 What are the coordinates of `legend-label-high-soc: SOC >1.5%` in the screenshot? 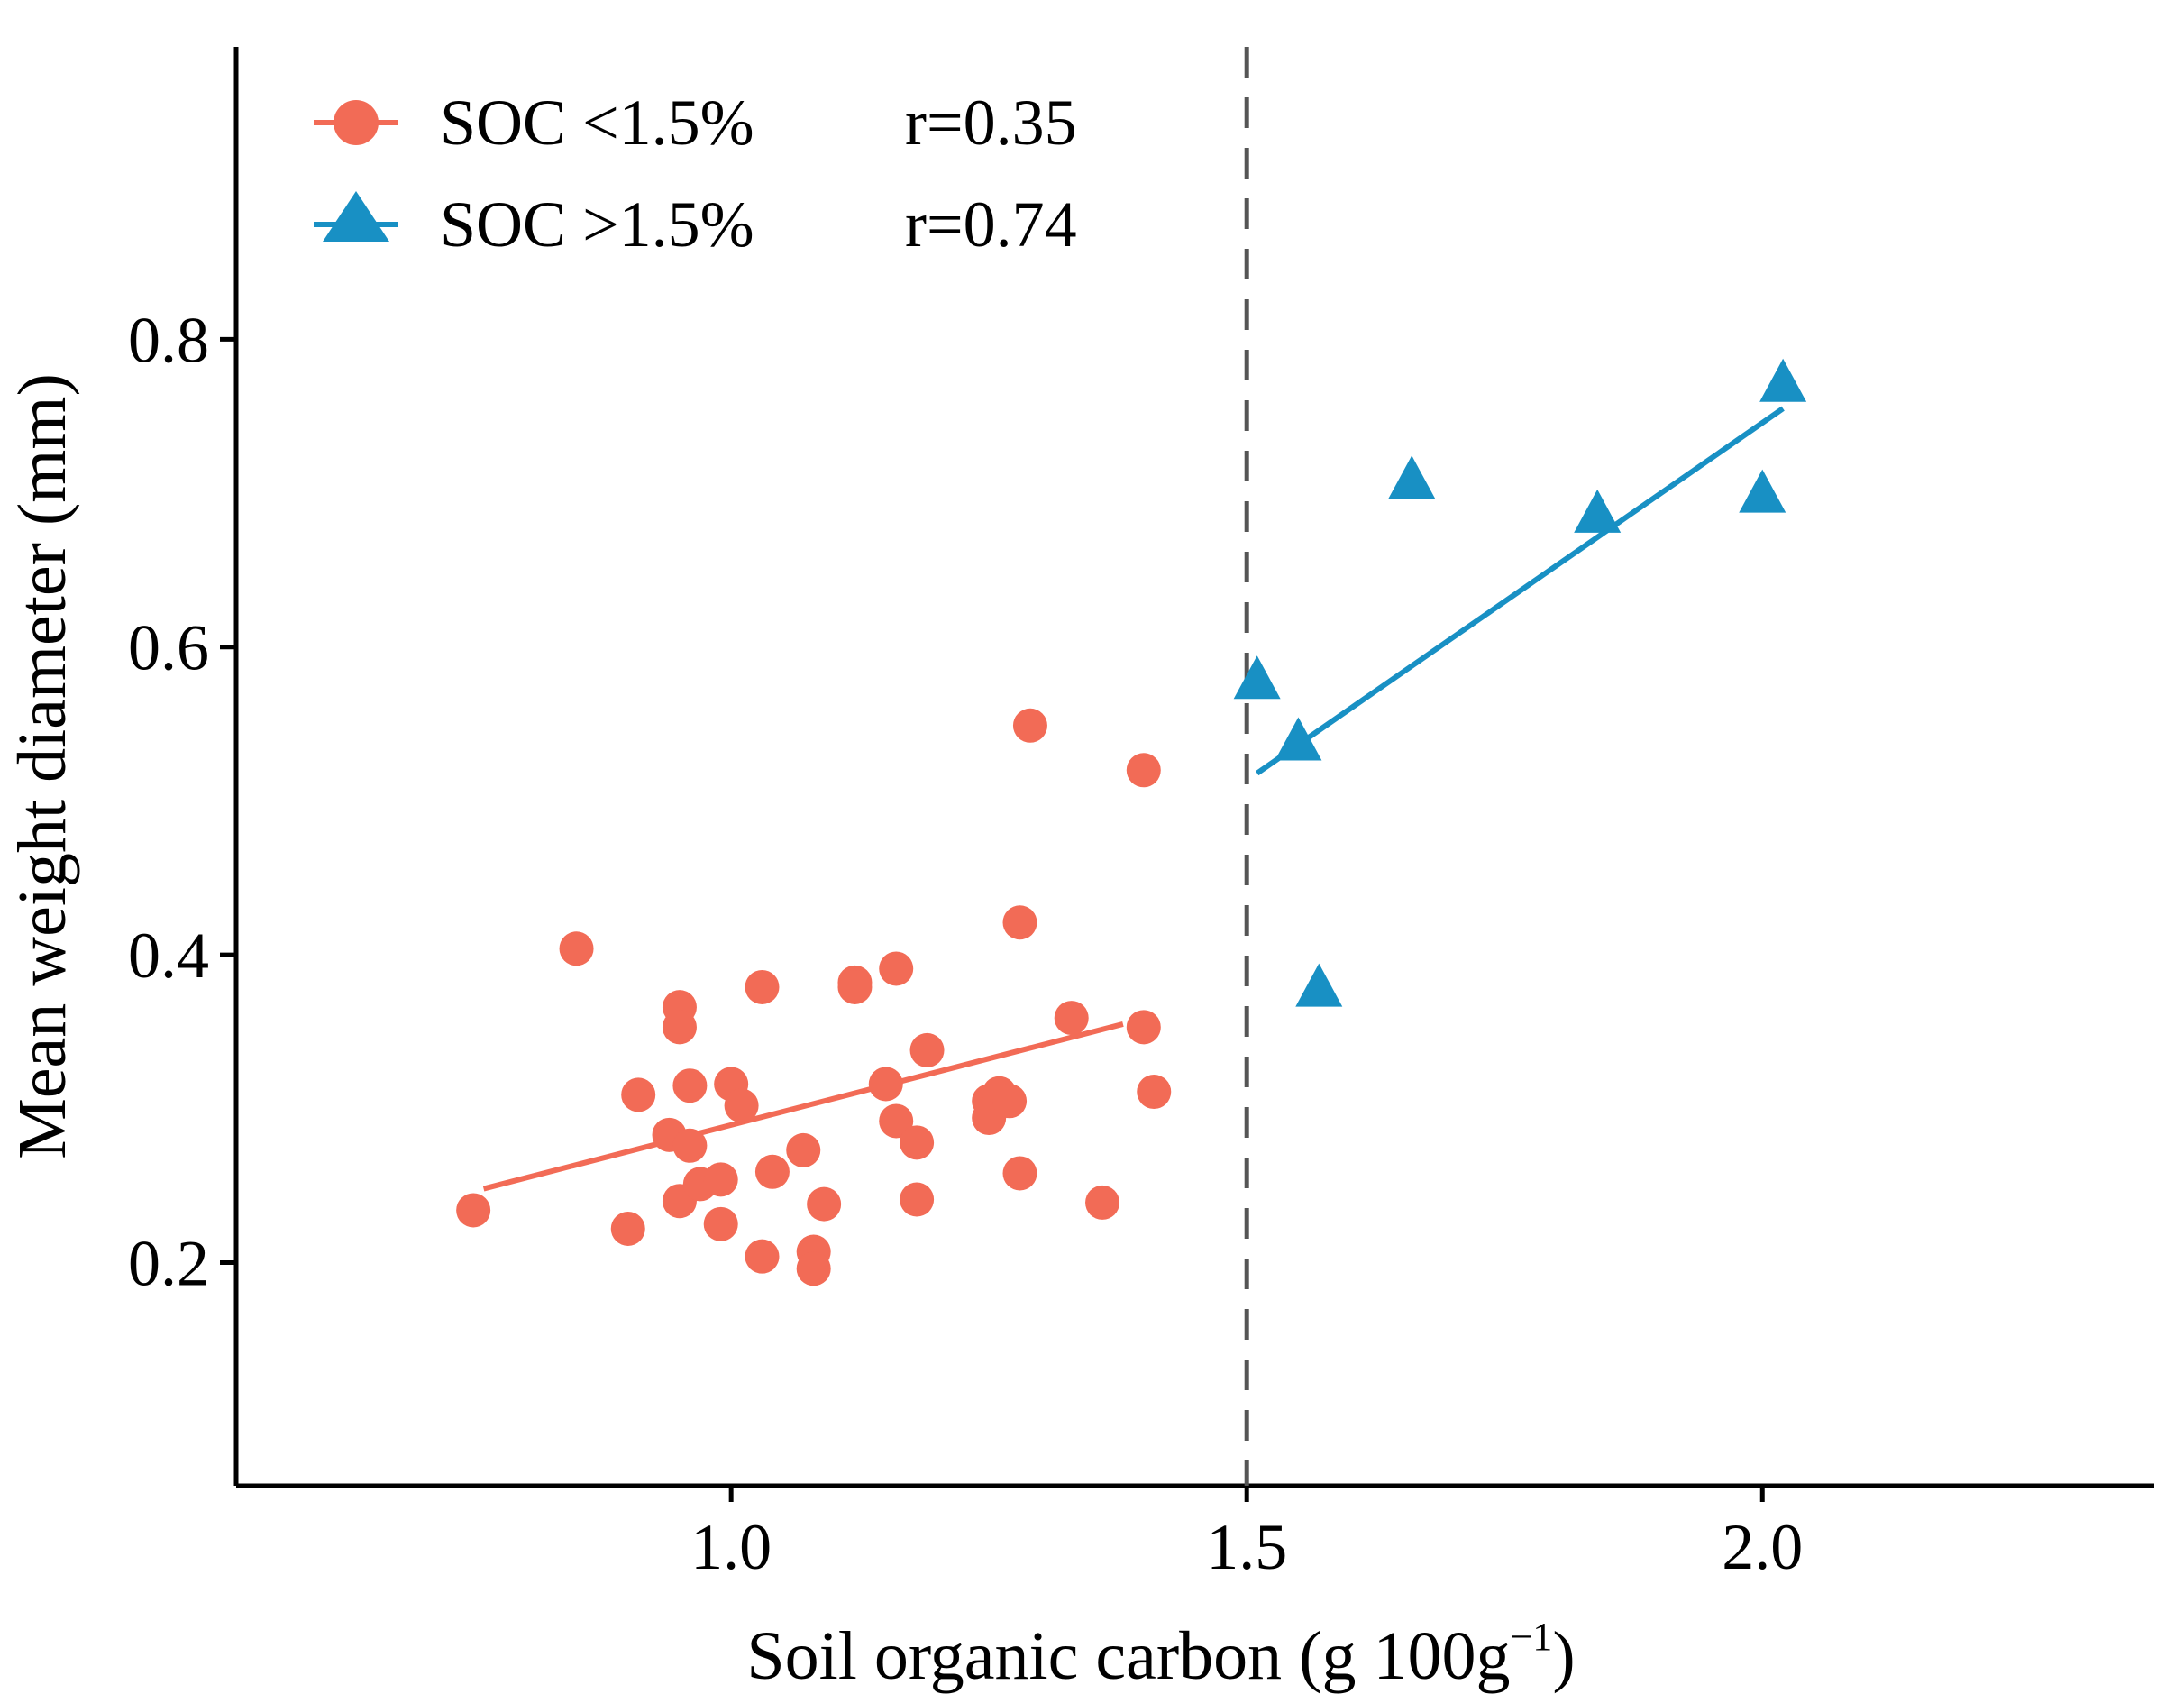 It's located at (597, 224).